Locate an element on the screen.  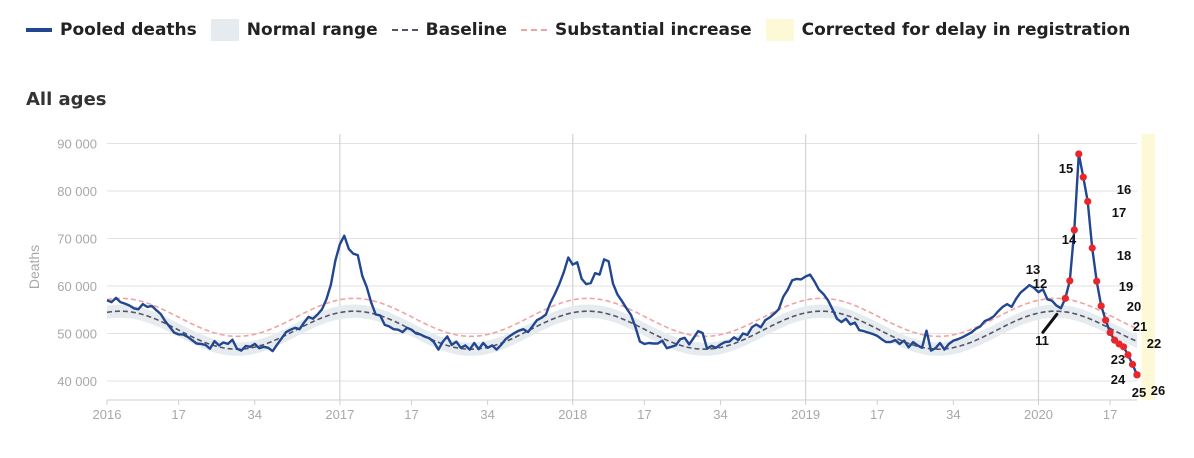
legend-label: Normal range is located at coordinates (312, 30).